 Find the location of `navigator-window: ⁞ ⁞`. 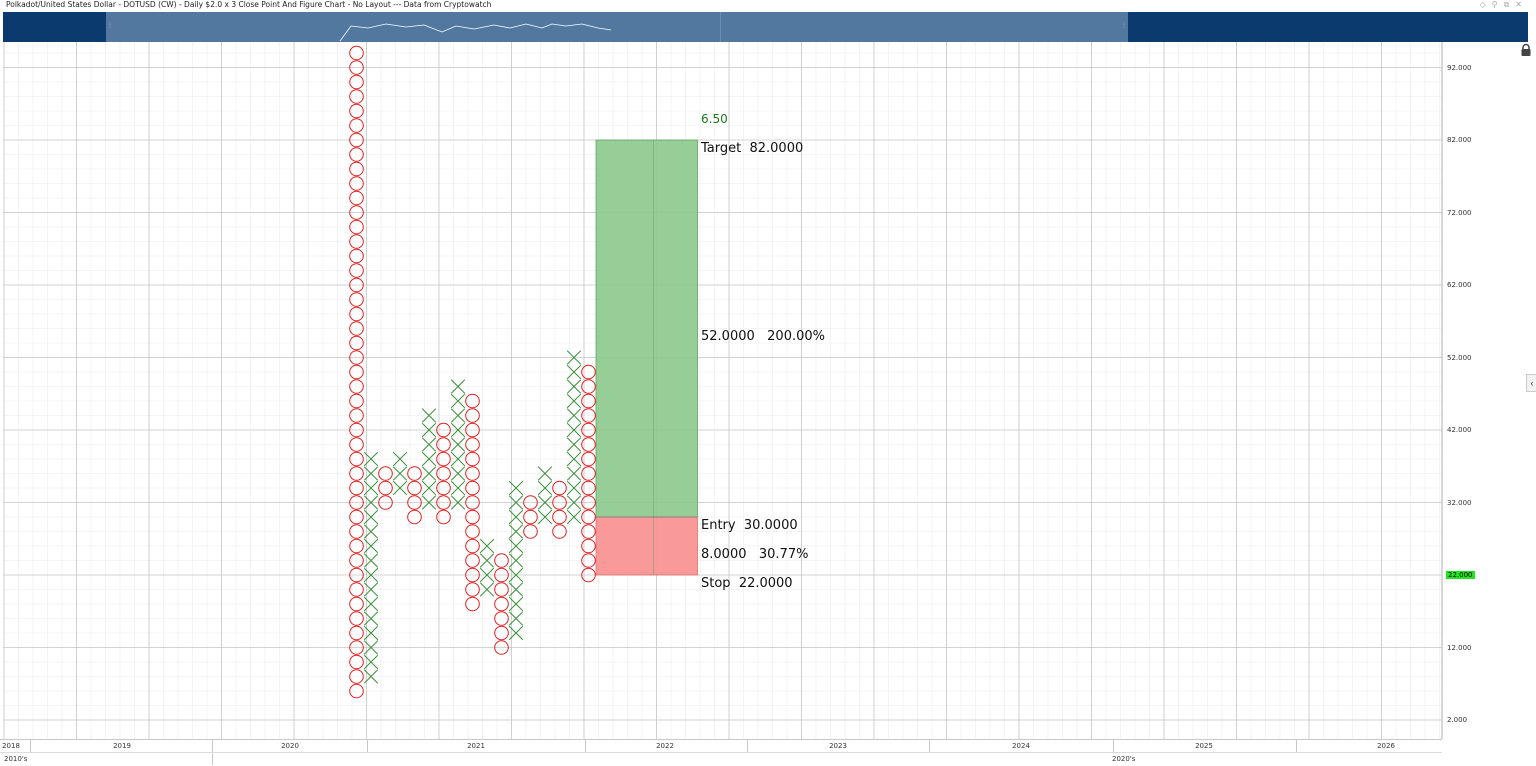

navigator-window: ⁞ ⁞ is located at coordinates (617, 27).